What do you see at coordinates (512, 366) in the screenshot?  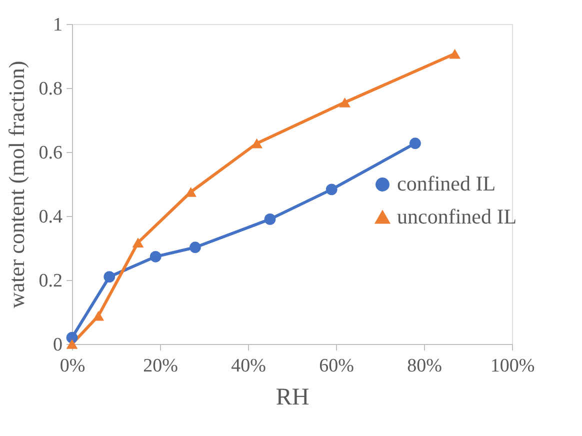 I see `x-tick-label: 100%` at bounding box center [512, 366].